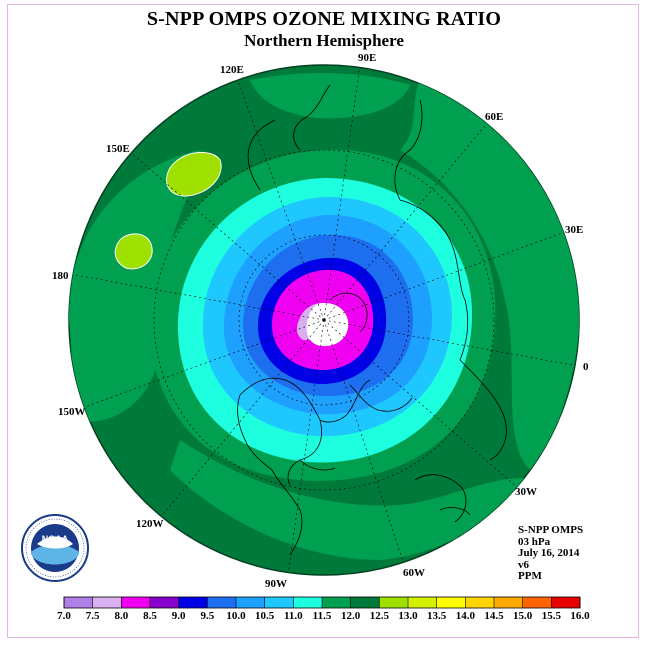  Describe the element at coordinates (414, 573) in the screenshot. I see `lon-label-60w: 60W` at that location.